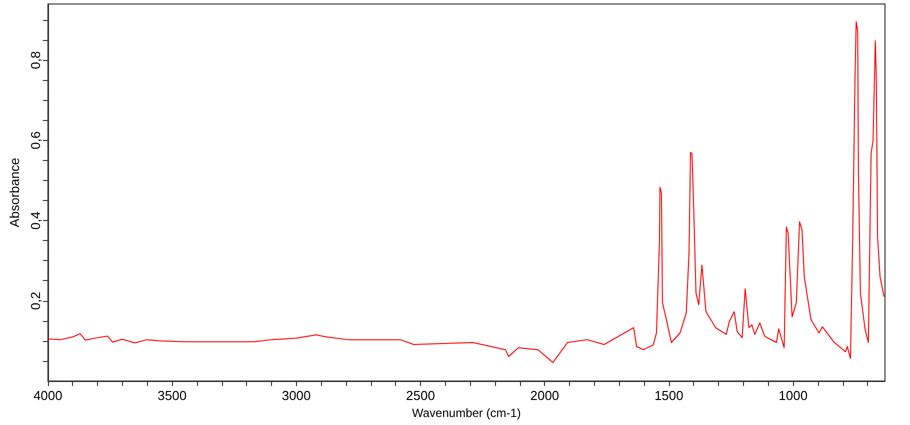 The width and height of the screenshot is (910, 425). What do you see at coordinates (669, 395) in the screenshot?
I see `x-tick-label: 1500` at bounding box center [669, 395].